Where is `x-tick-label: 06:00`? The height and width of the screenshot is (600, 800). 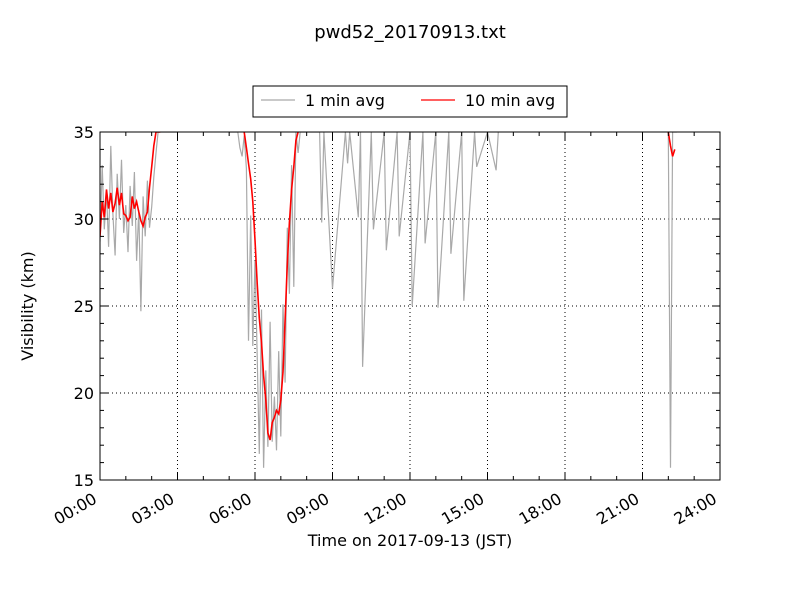 x-tick-label: 06:00 is located at coordinates (230, 509).